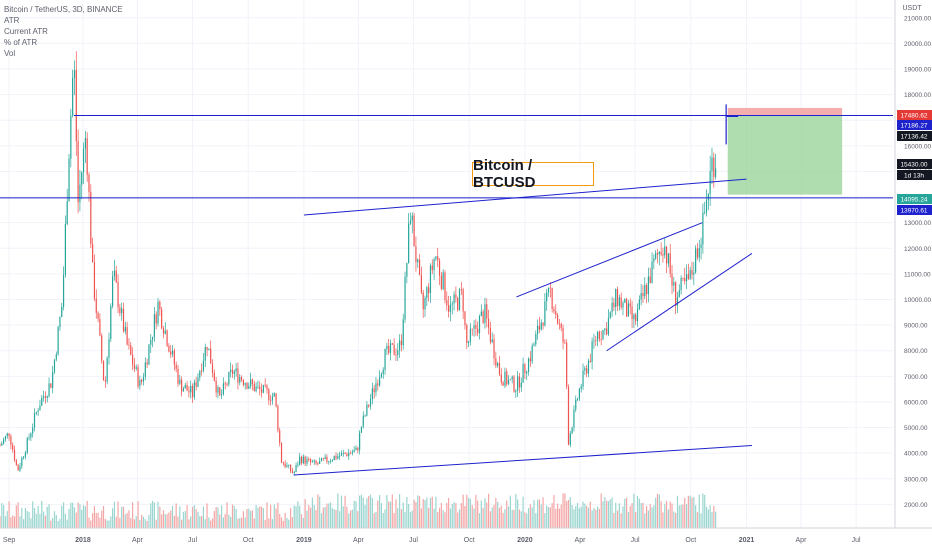  Describe the element at coordinates (525, 540) in the screenshot. I see `time-tick-label: 2020` at that location.